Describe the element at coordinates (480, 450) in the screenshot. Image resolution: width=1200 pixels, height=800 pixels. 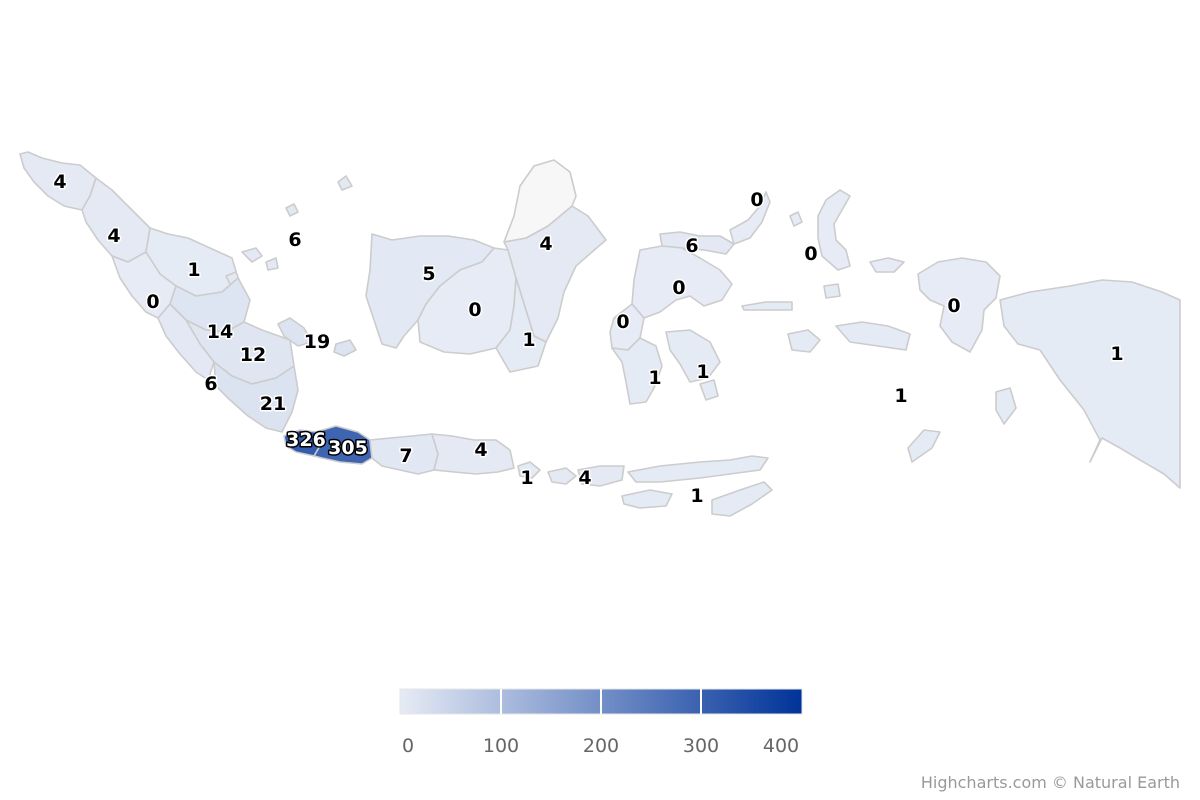
I see `data-label-jawa-timur: 4` at that location.